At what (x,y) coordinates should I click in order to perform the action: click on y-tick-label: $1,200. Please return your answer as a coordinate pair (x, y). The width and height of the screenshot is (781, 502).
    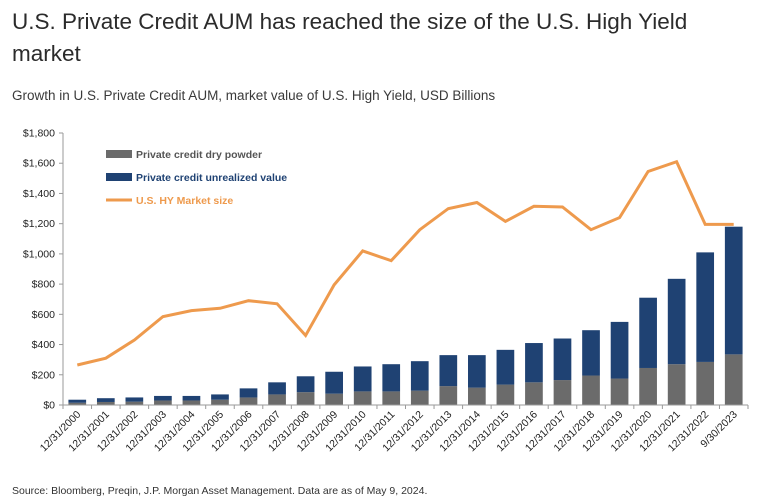
    Looking at the image, I should click on (39, 224).